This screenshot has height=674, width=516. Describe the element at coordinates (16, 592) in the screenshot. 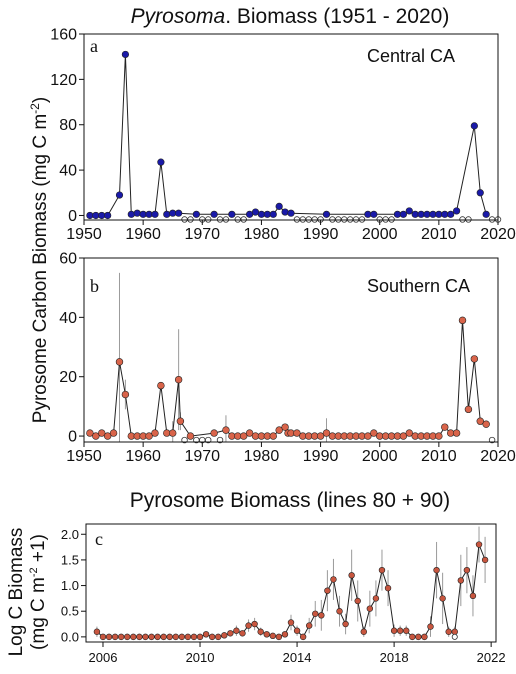

I see `panel-c-ylabel-line1: Log C Biomass` at that location.